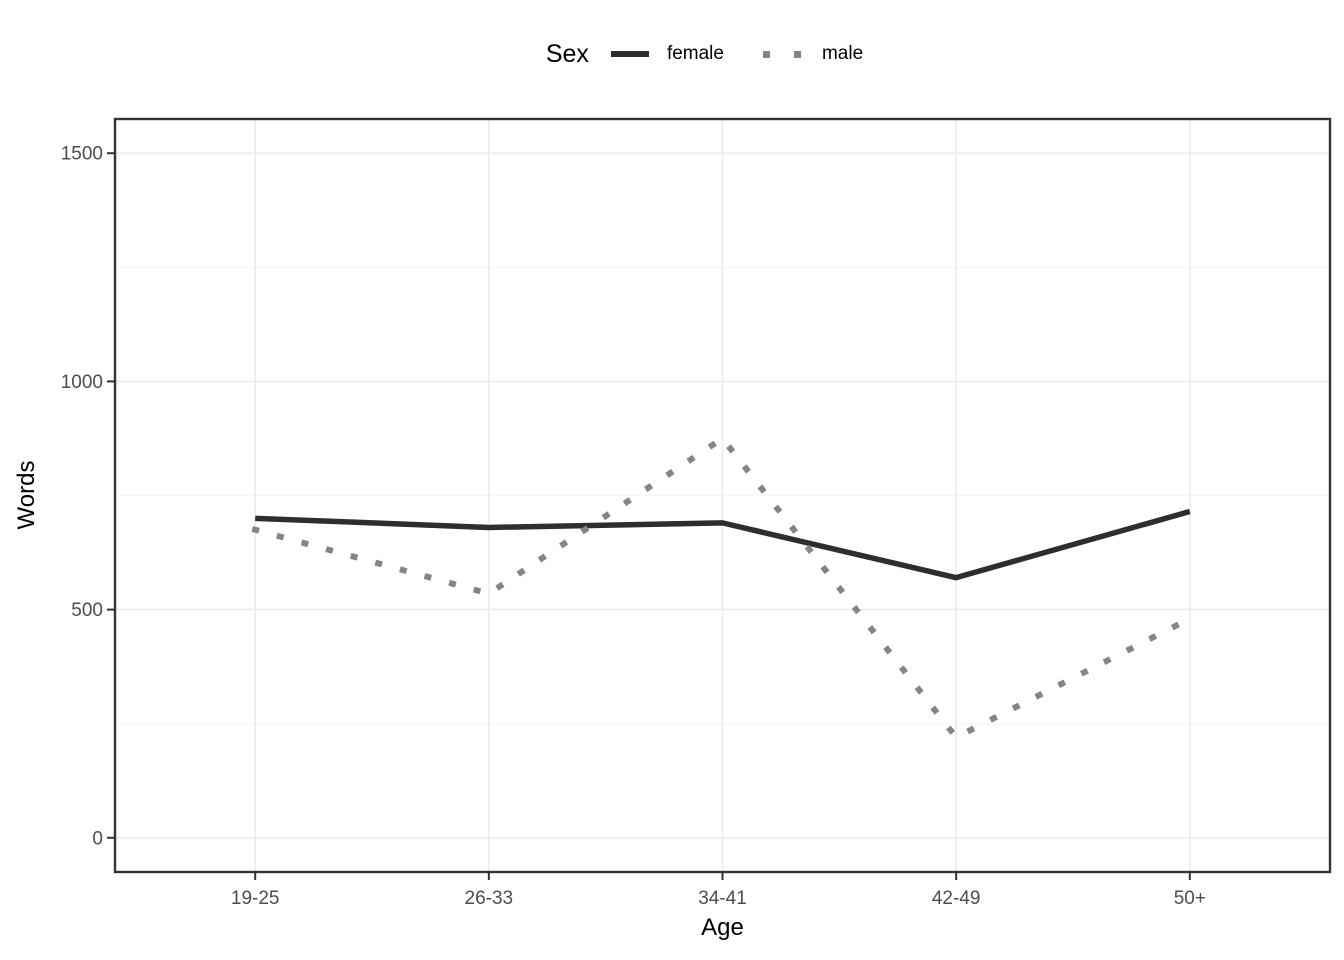 The height and width of the screenshot is (960, 1344). I want to click on x-tick-label: 50+, so click(1190, 898).